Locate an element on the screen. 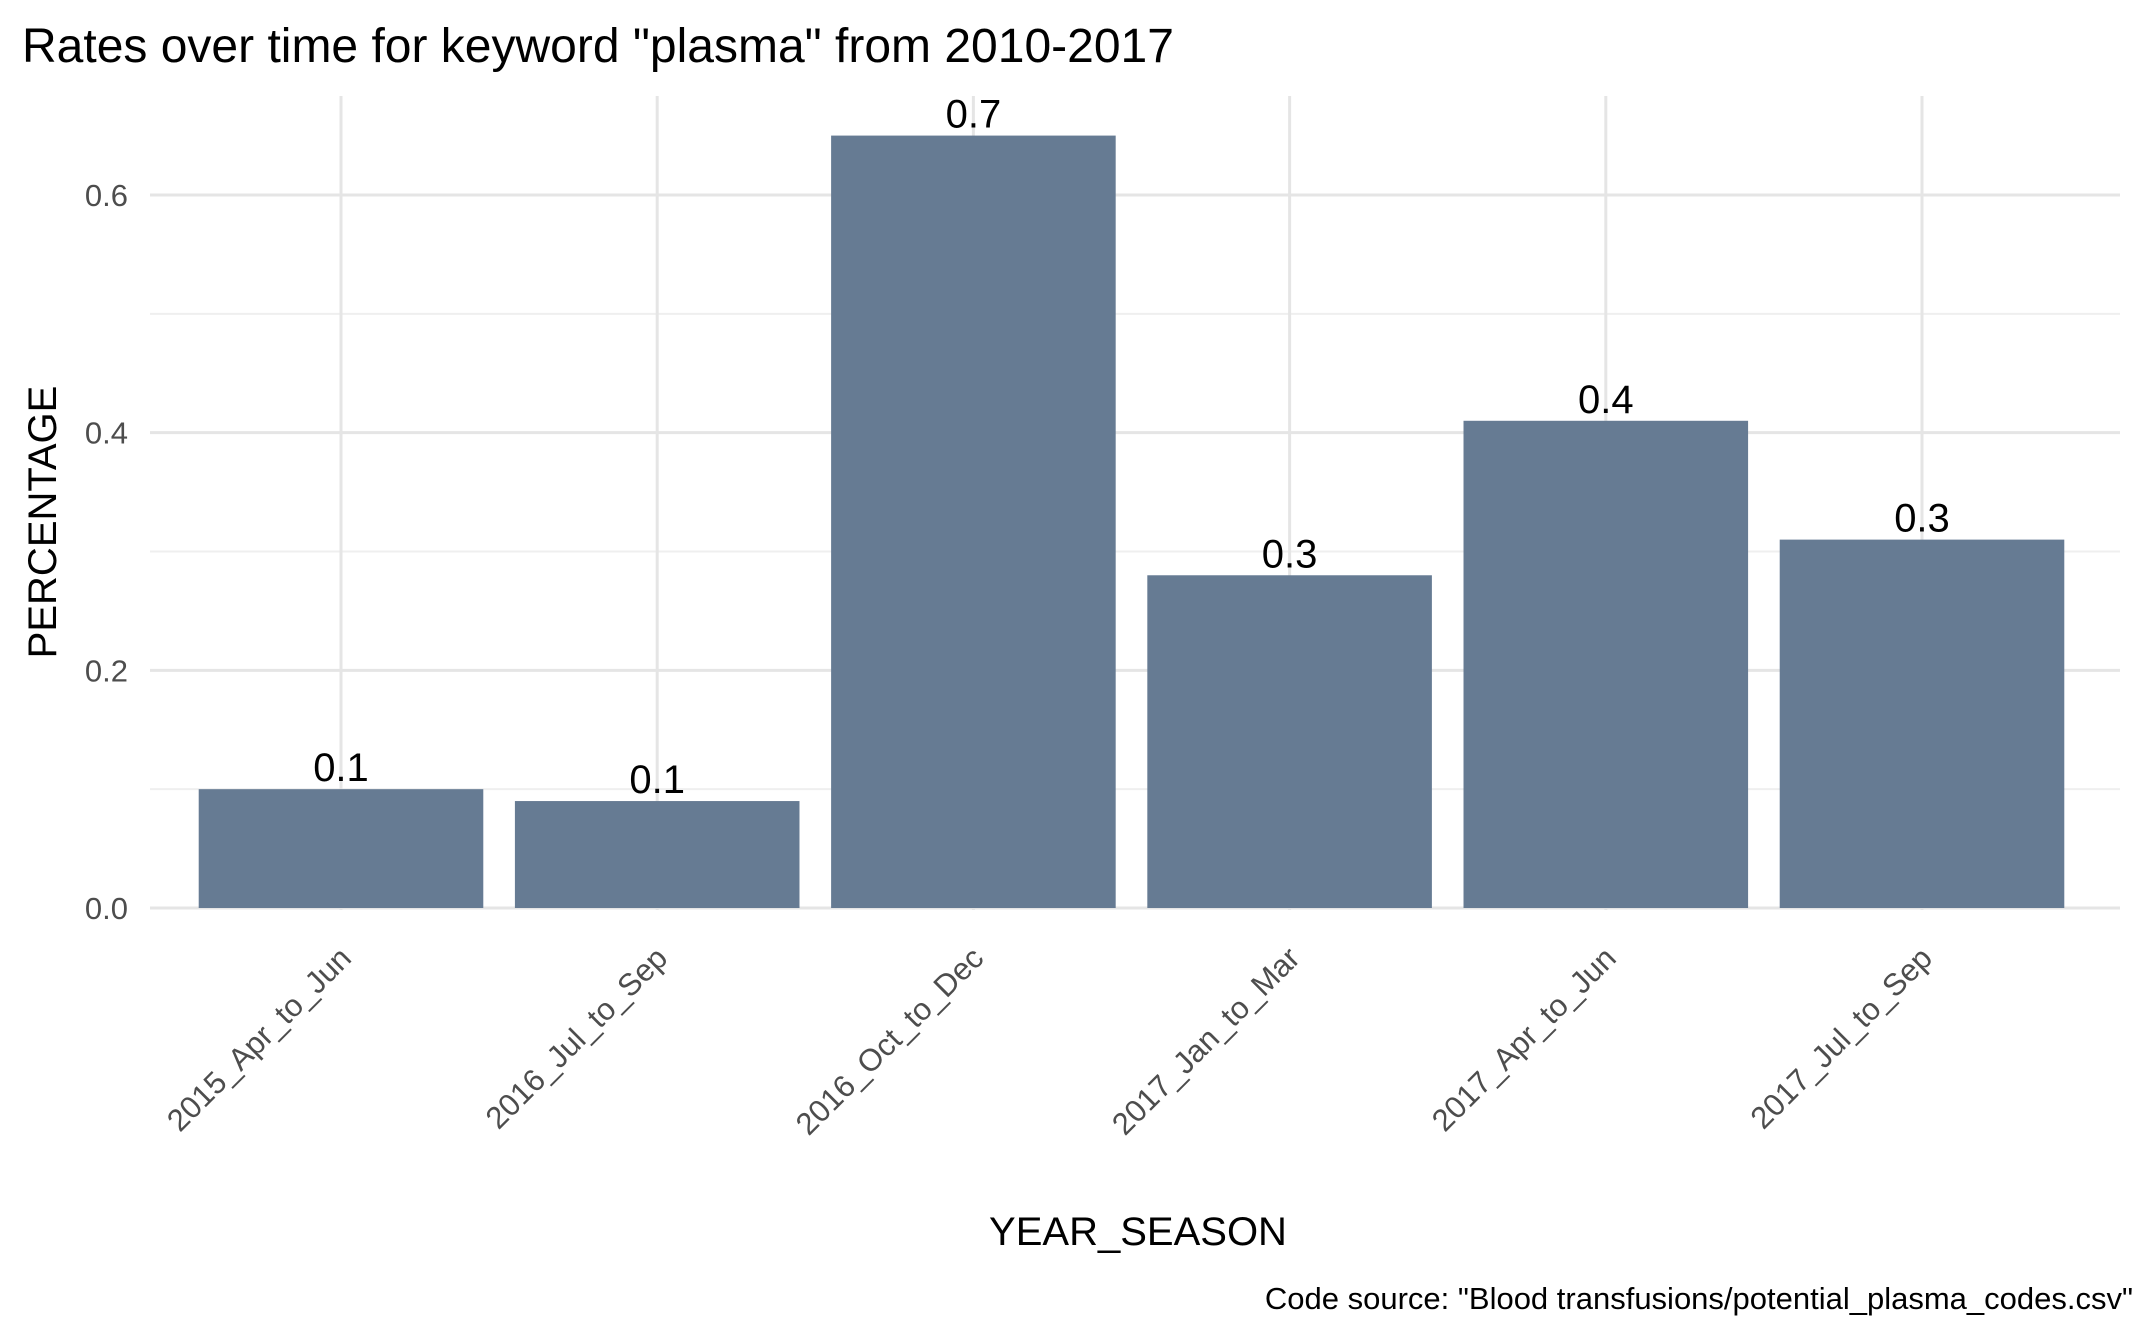 Image resolution: width=2153 pixels, height=1335 pixels. y-tick-label: 0.4 is located at coordinates (106, 433).